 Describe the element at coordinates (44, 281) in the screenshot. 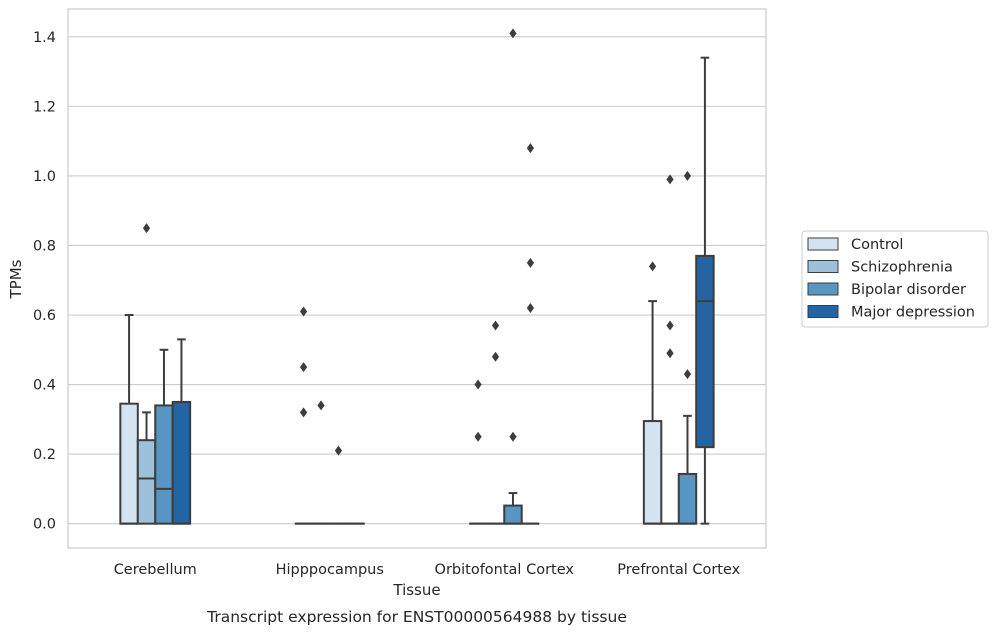

I see `y-axis-ticks: 0.0 0.2 0.4 0.6 0.8 1.0 1.2 1.4` at that location.